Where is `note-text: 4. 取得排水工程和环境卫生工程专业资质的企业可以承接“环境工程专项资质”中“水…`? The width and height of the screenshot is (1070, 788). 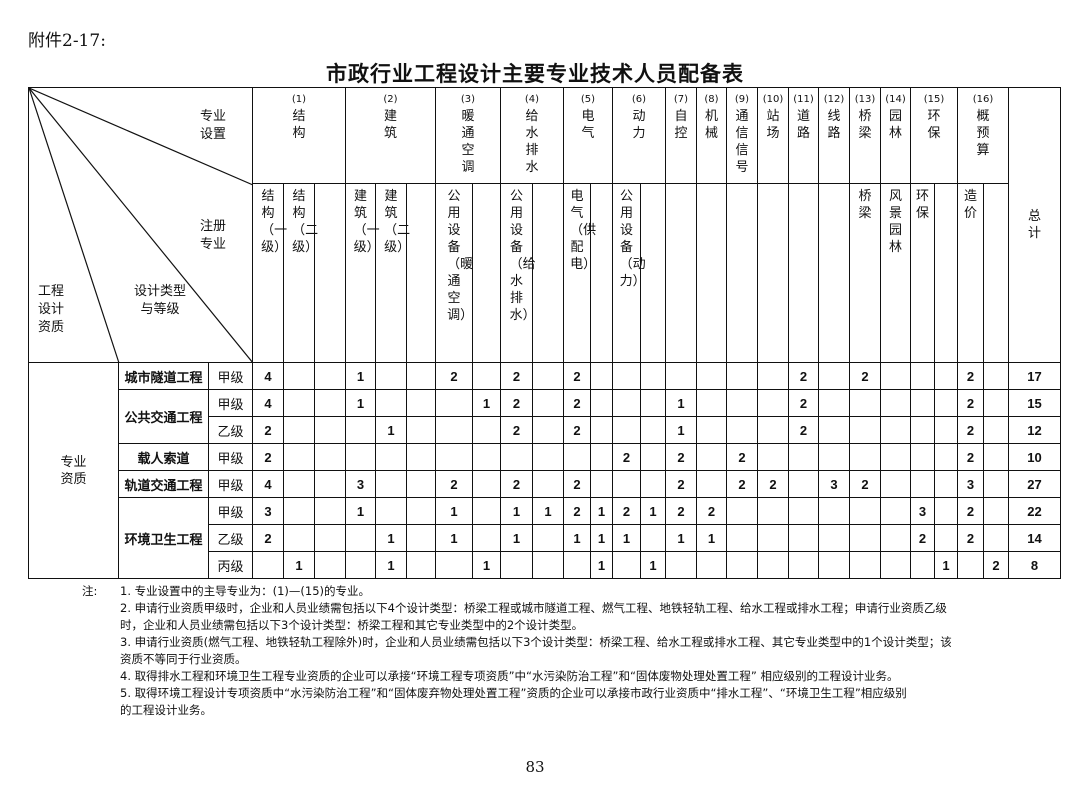 note-text: 4. 取得排水工程和环境卫生工程专业资质的企业可以承接“环境工程专项资质”中“水… is located at coordinates (509, 676).